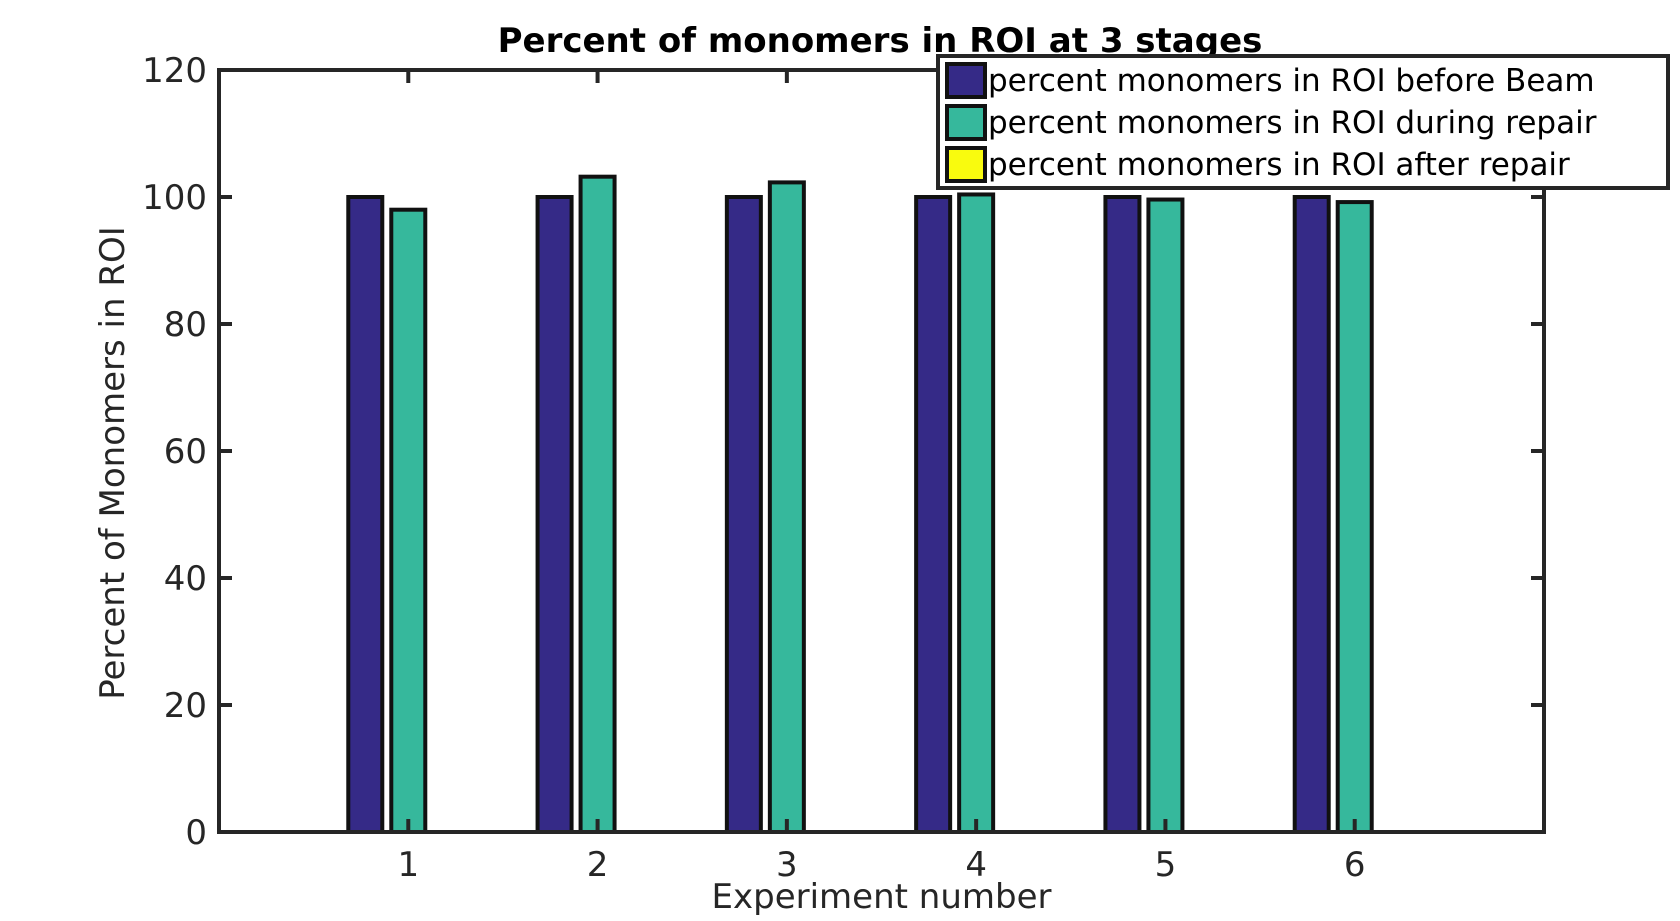 The width and height of the screenshot is (1680, 921). What do you see at coordinates (1292, 123) in the screenshot?
I see `legend-label-2: percent monomers in ROI during repair` at bounding box center [1292, 123].